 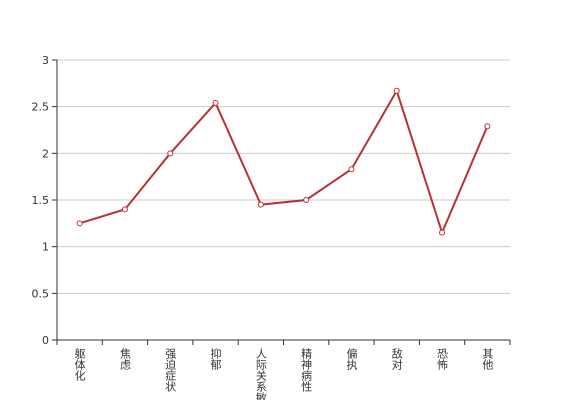 I want to click on x-tick-label: 抑郁, so click(x=215, y=358).